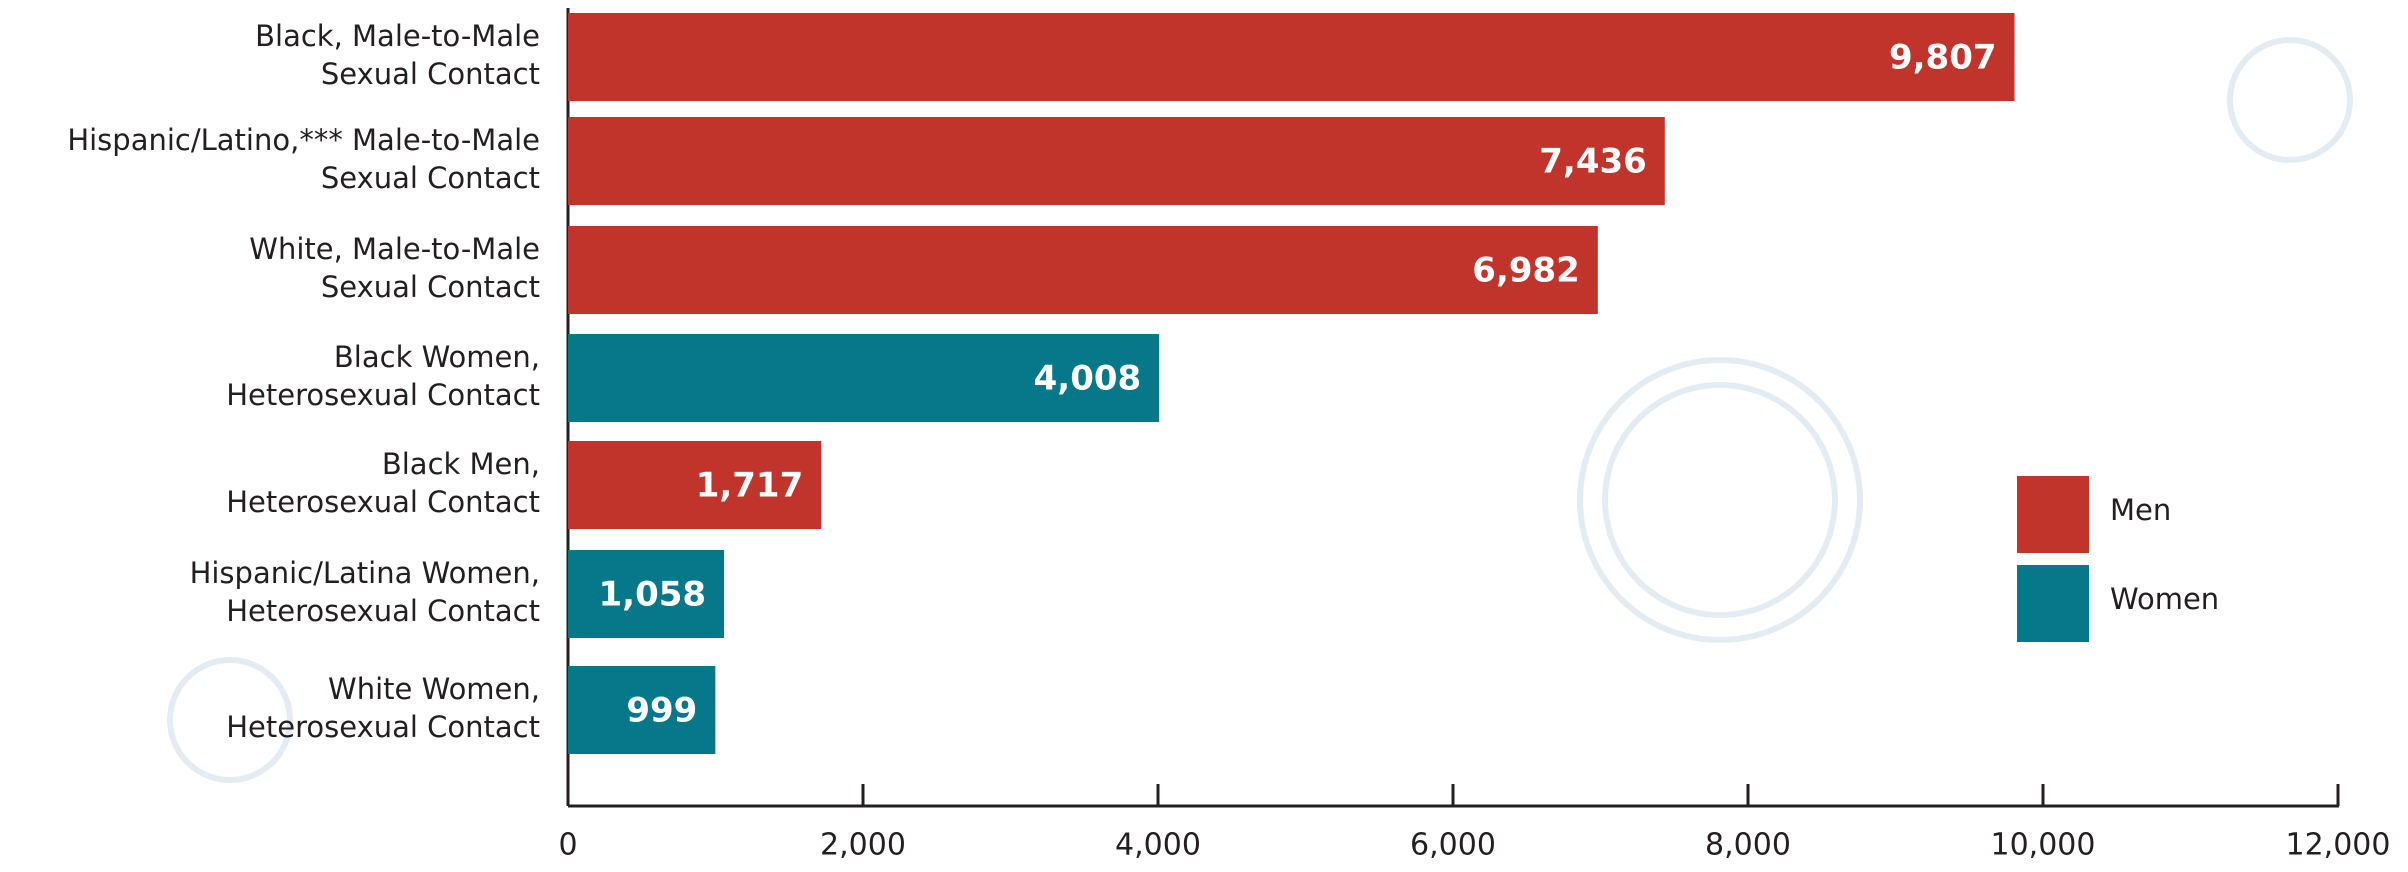 The width and height of the screenshot is (2408, 872). I want to click on category-label: White Women,, so click(434, 689).